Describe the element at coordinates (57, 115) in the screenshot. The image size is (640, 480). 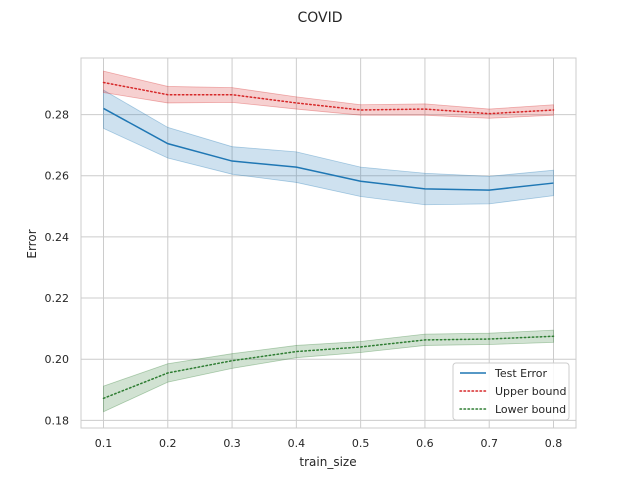
I see `y-tick-label: 0.28` at that location.